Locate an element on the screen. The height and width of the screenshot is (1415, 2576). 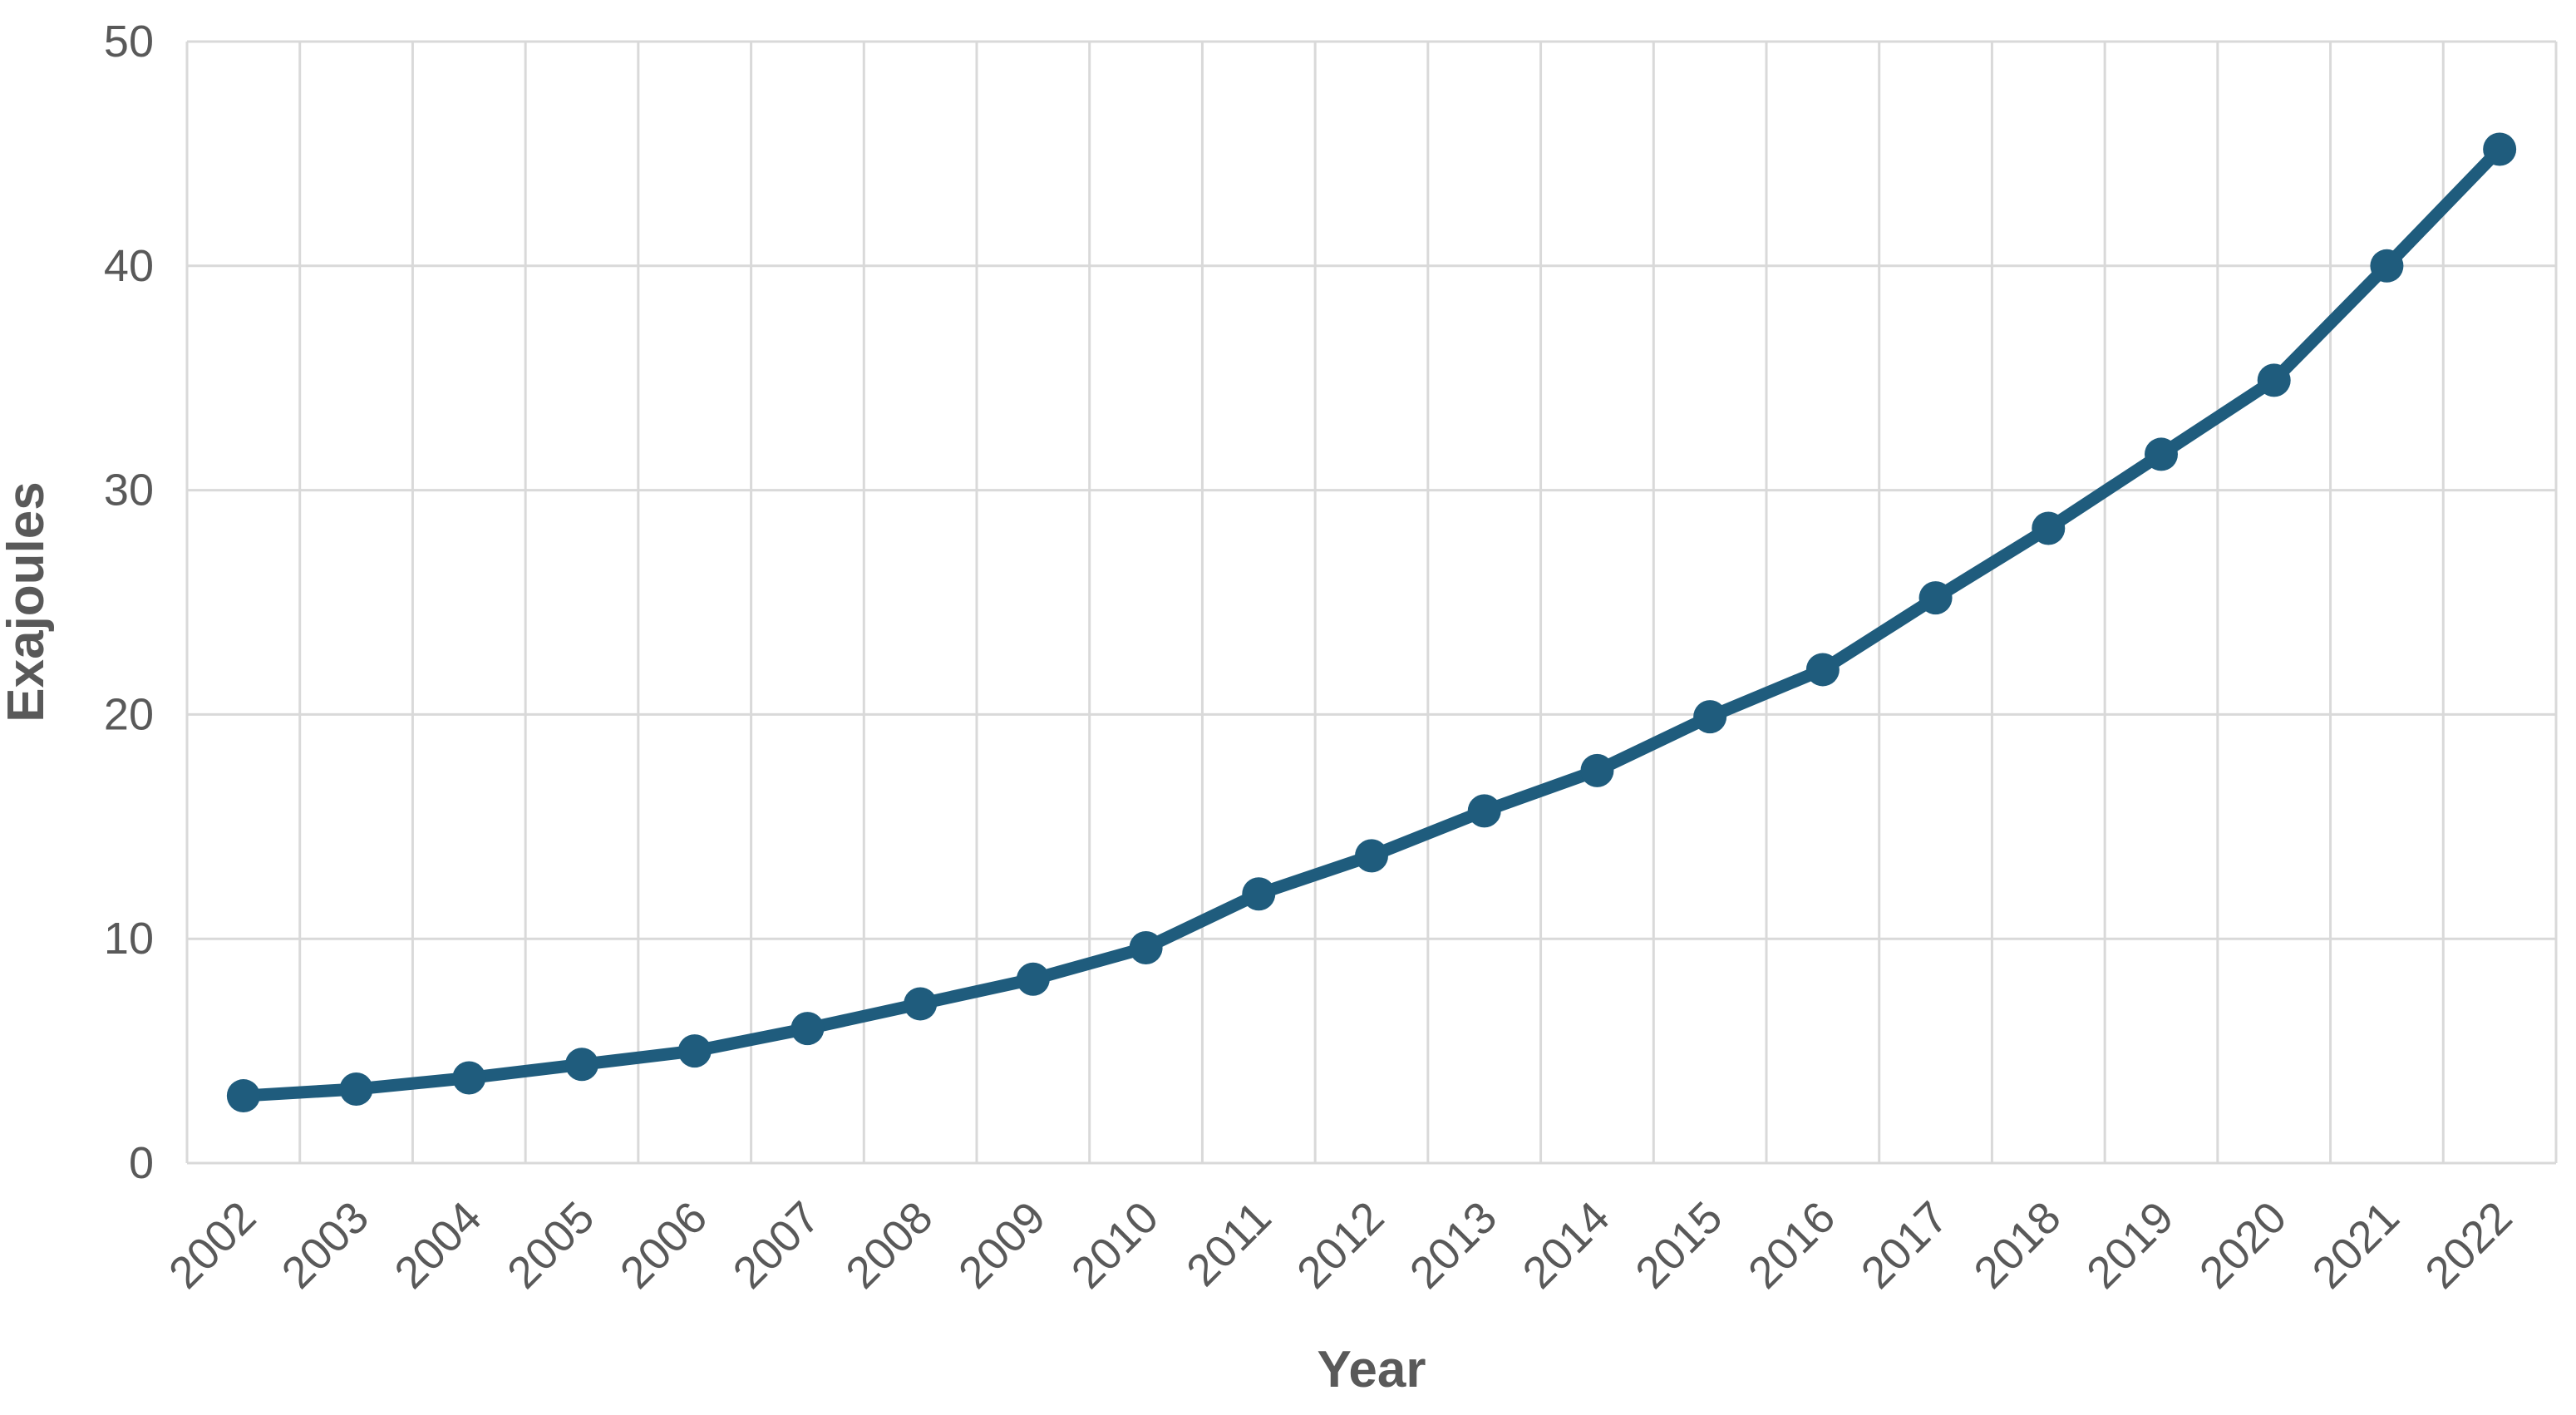
x-tick-label: 2006 is located at coordinates (664, 1245).